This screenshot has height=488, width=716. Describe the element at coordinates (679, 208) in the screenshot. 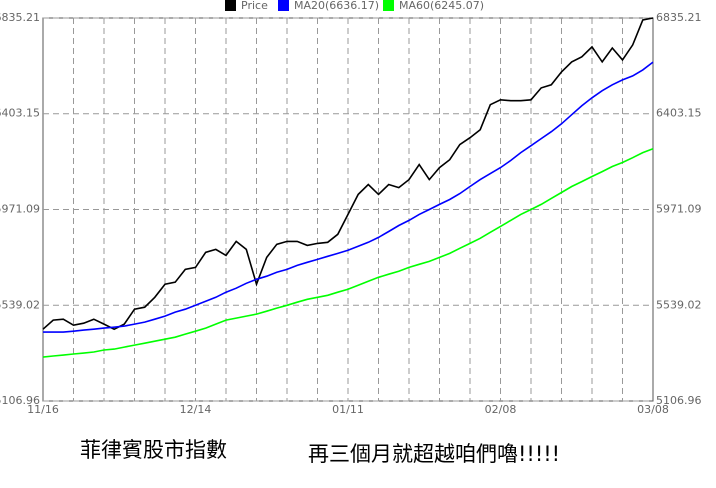

I see `y-tick-label-right: 5971.09` at that location.